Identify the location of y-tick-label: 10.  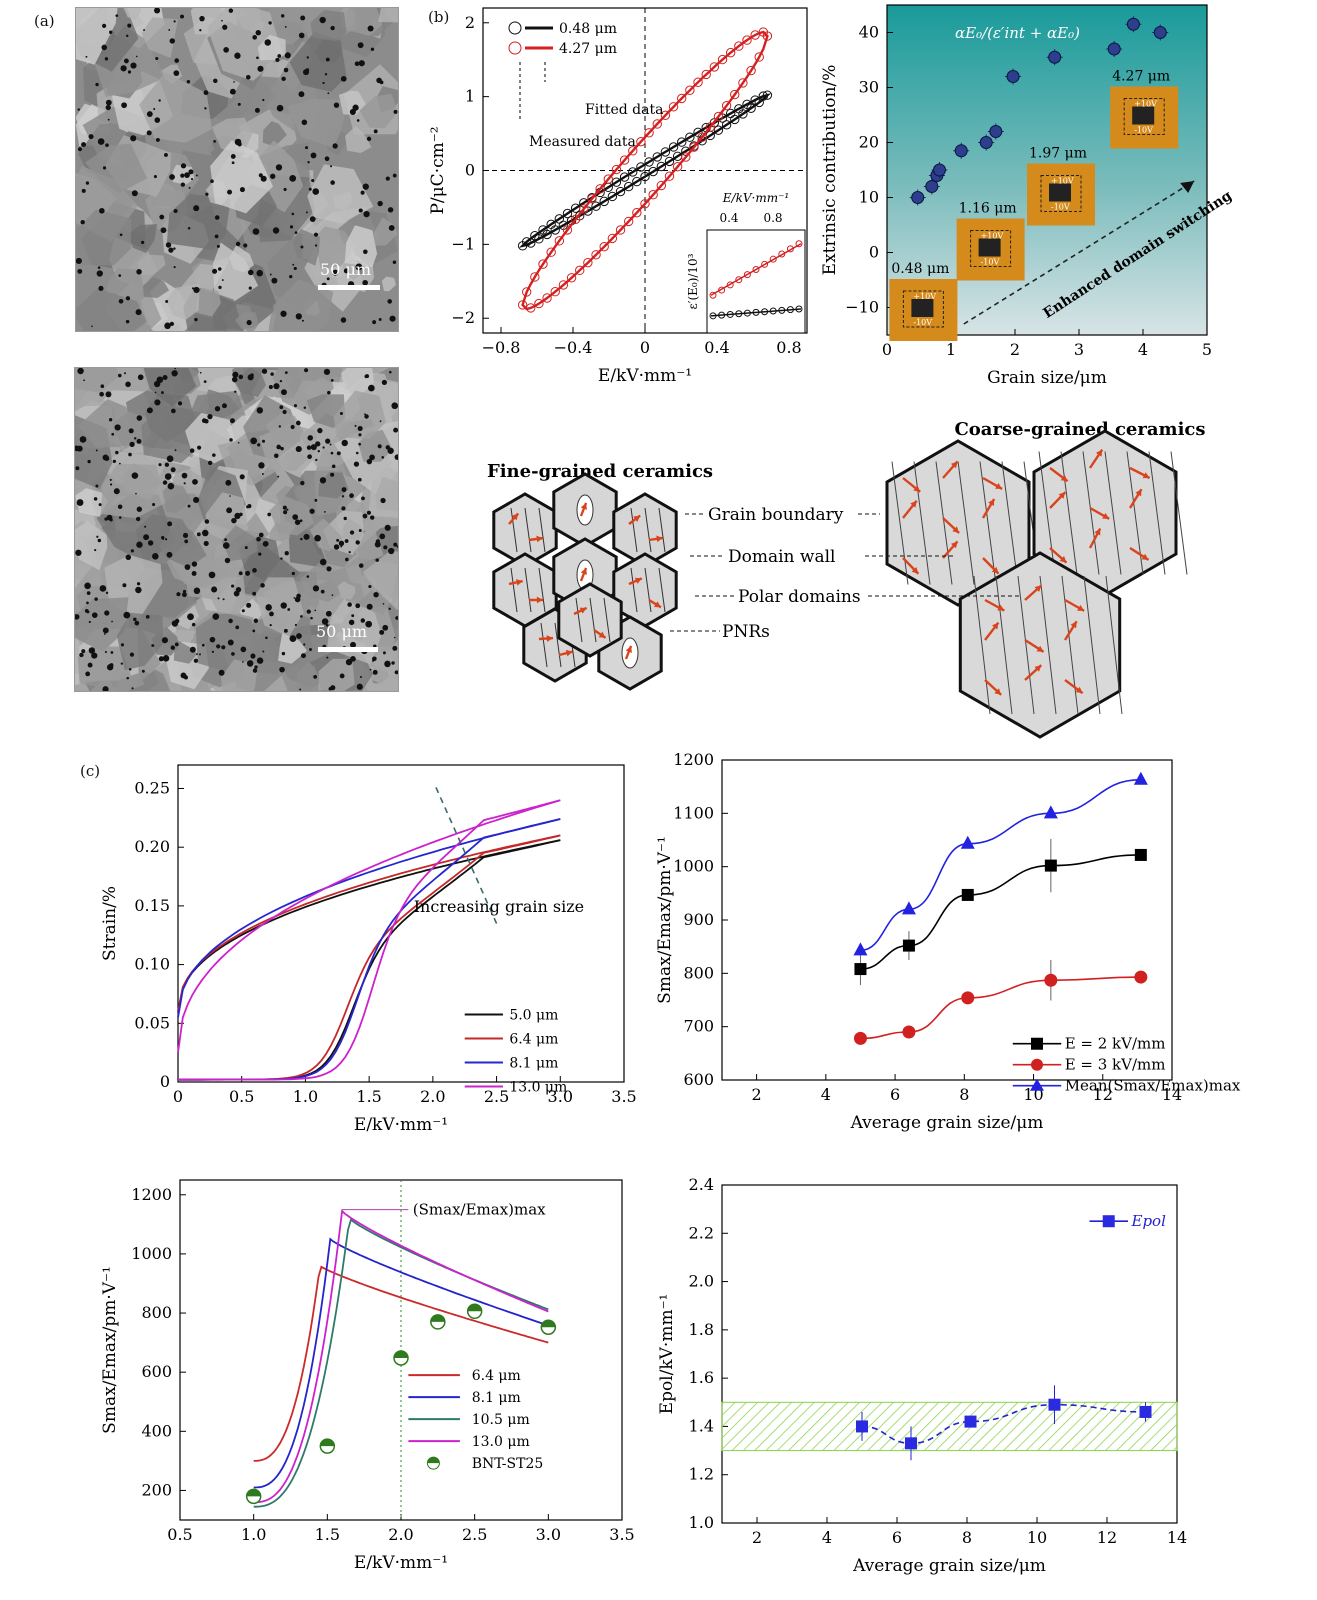
(869, 197).